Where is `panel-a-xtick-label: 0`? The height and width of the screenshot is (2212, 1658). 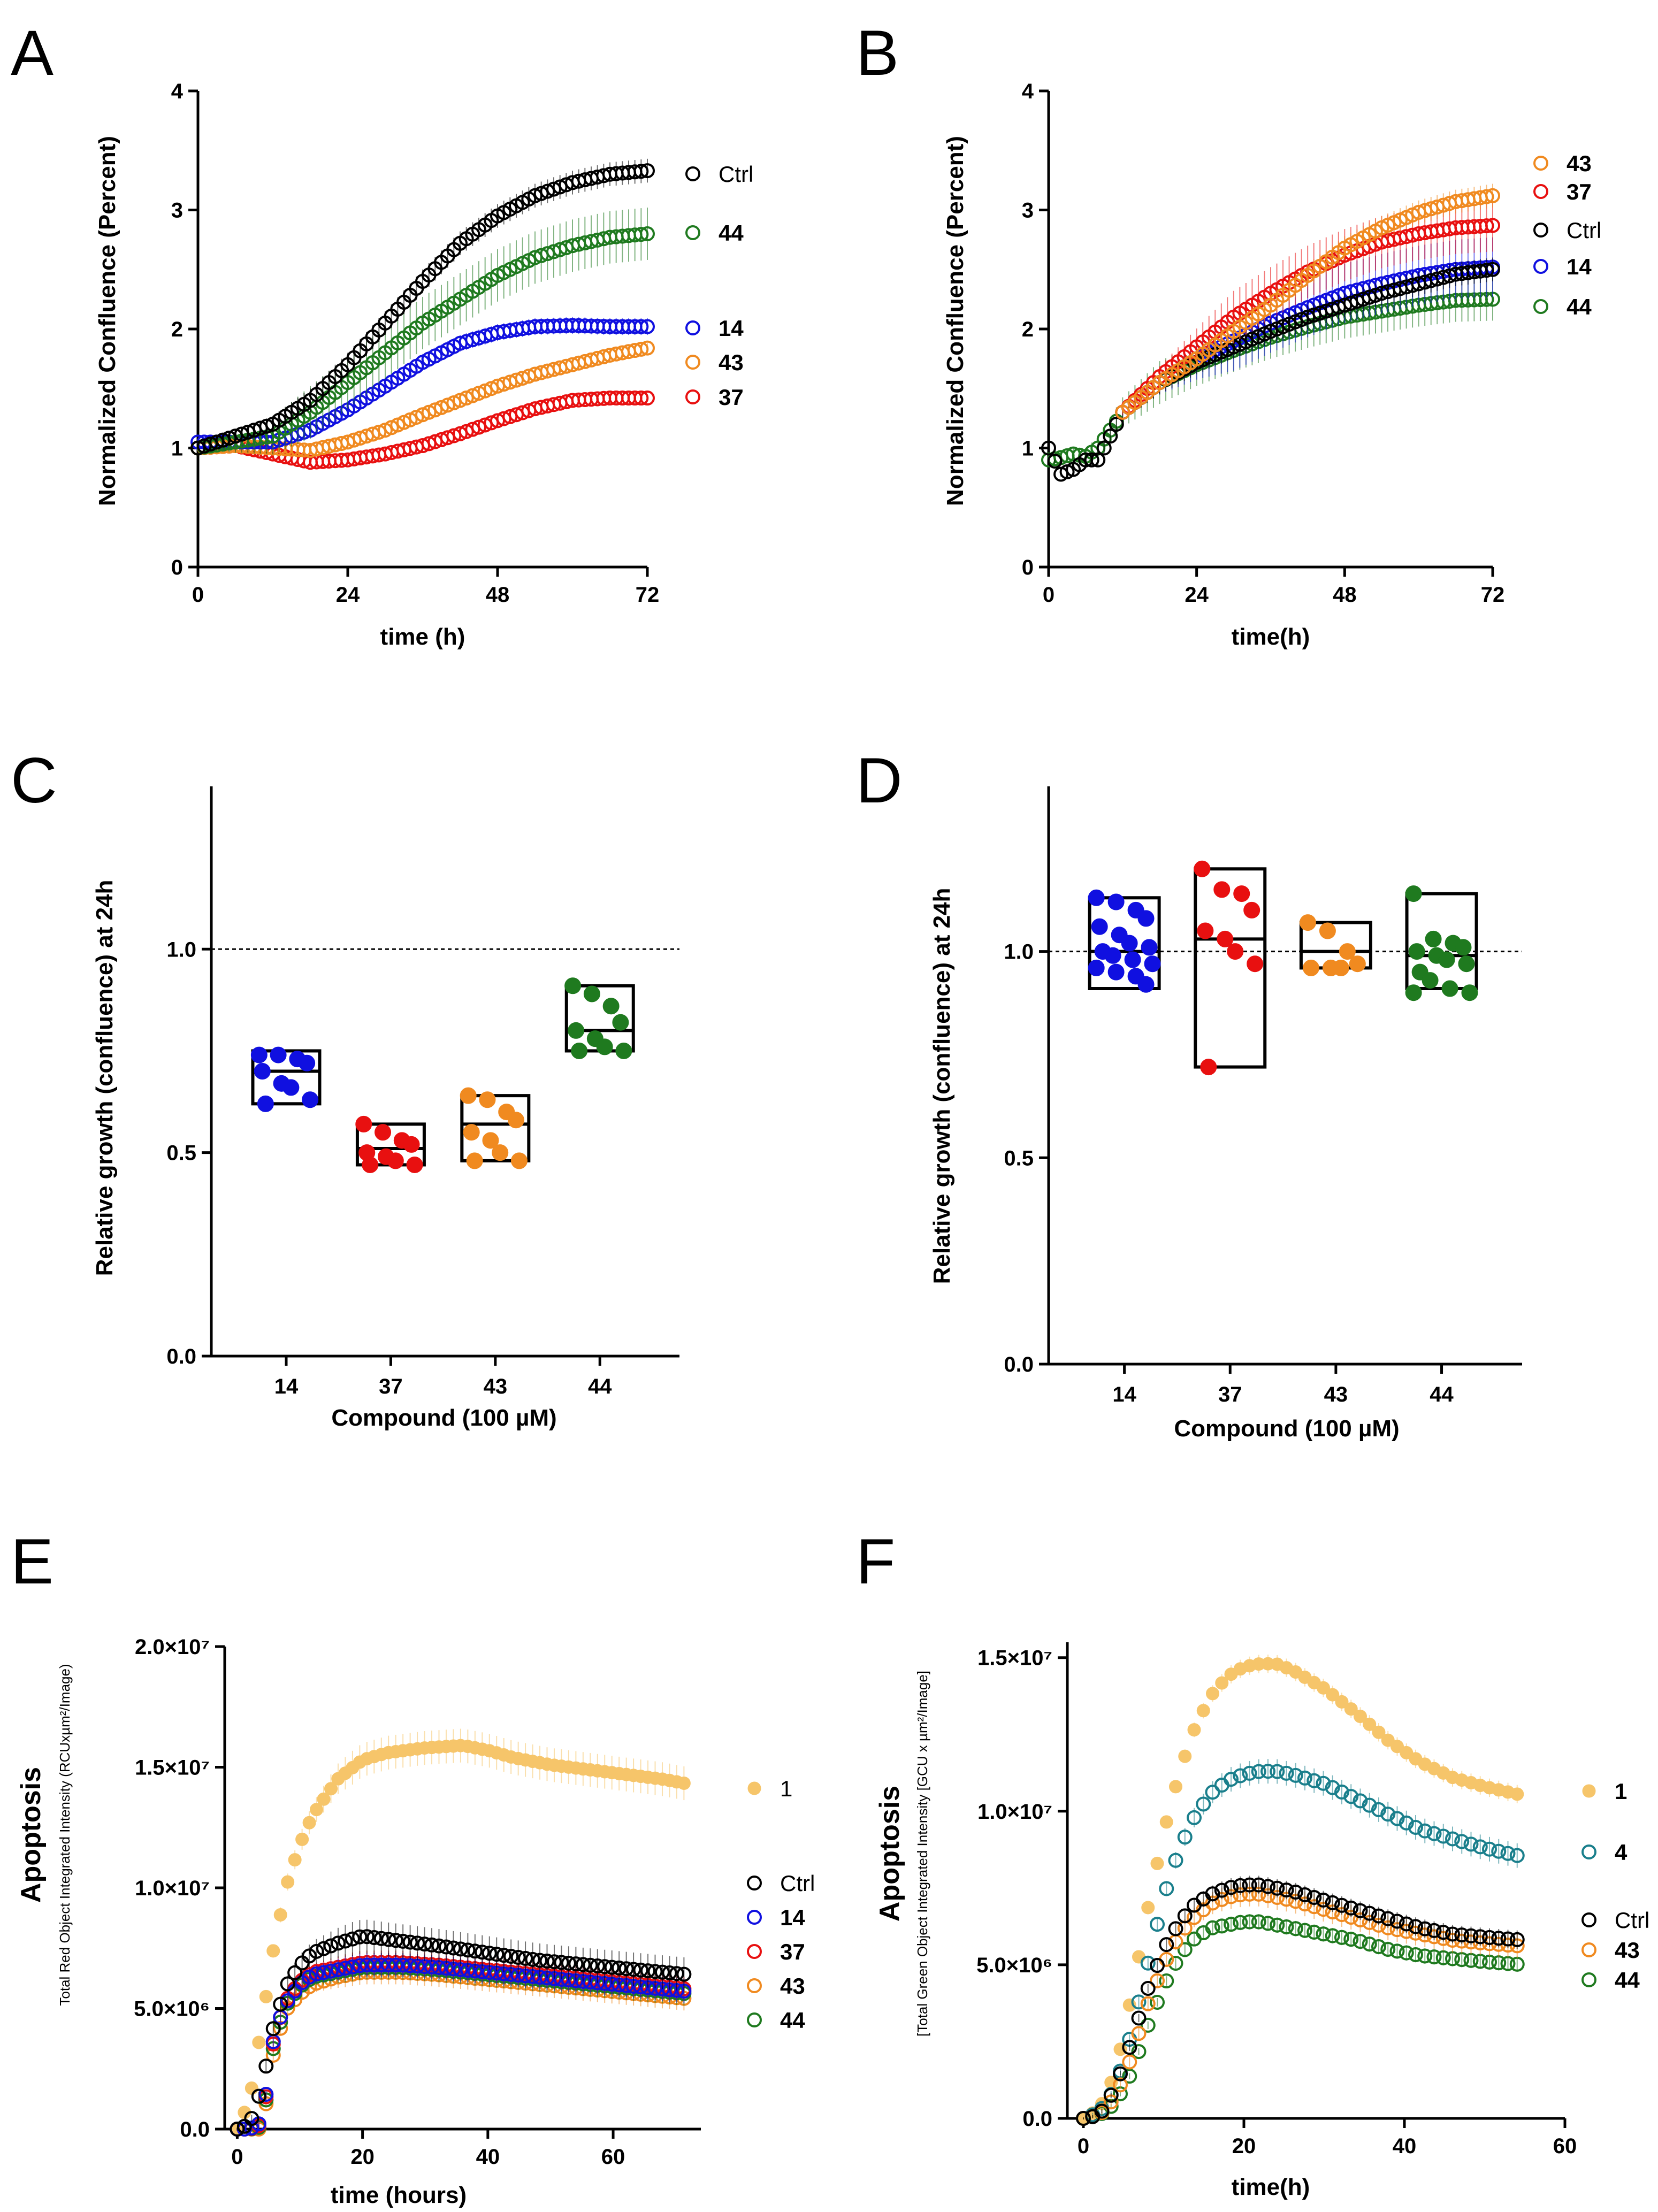
panel-a-xtick-label: 0 is located at coordinates (198, 595).